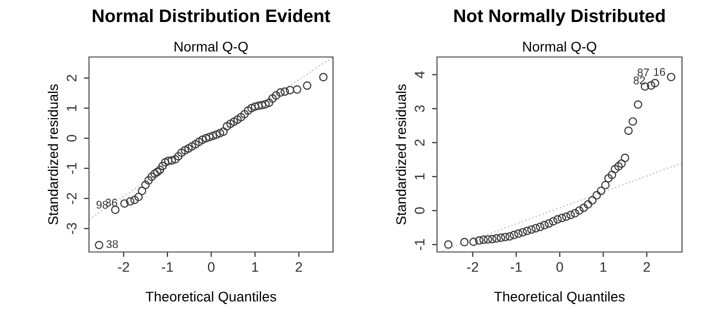 Image resolution: width=702 pixels, height=334 pixels. Describe the element at coordinates (211, 15) in the screenshot. I see `chart-title: Normal Distribution Evident` at that location.